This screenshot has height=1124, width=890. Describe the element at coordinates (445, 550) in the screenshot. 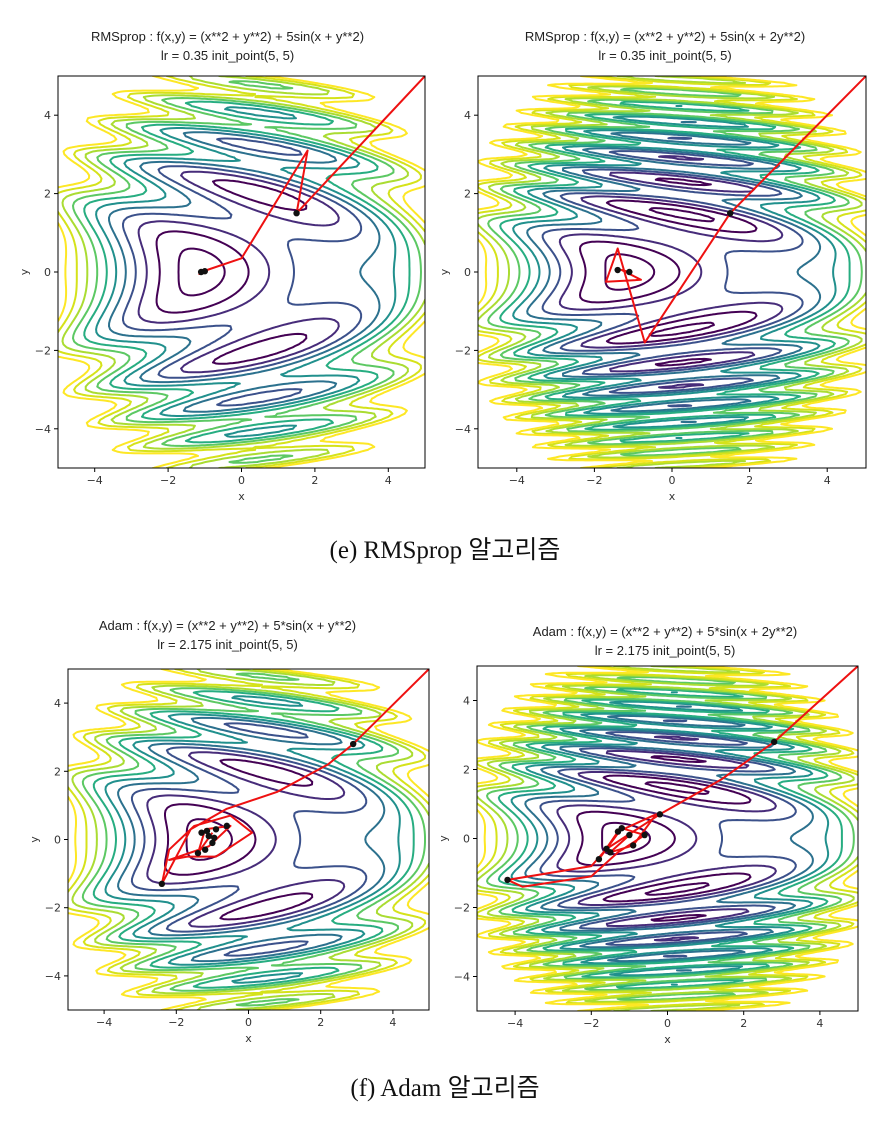

I see `caption-e: (e) RMSprop 알고리즘` at that location.